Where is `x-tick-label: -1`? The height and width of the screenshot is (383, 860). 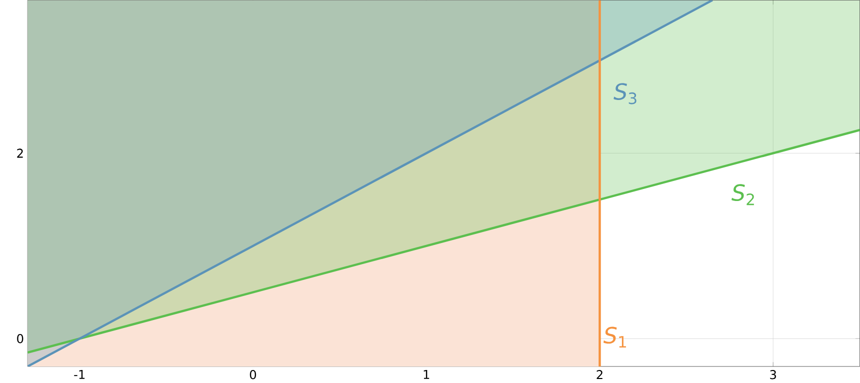
x-tick-label: -1 is located at coordinates (79, 375).